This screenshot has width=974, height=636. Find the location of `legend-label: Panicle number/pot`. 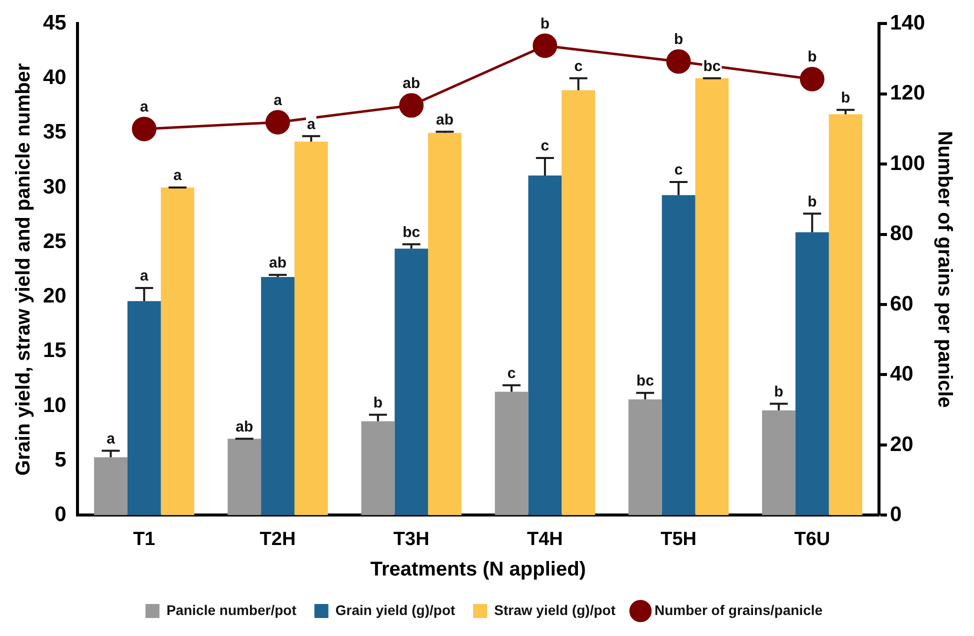

legend-label: Panicle number/pot is located at coordinates (231, 610).